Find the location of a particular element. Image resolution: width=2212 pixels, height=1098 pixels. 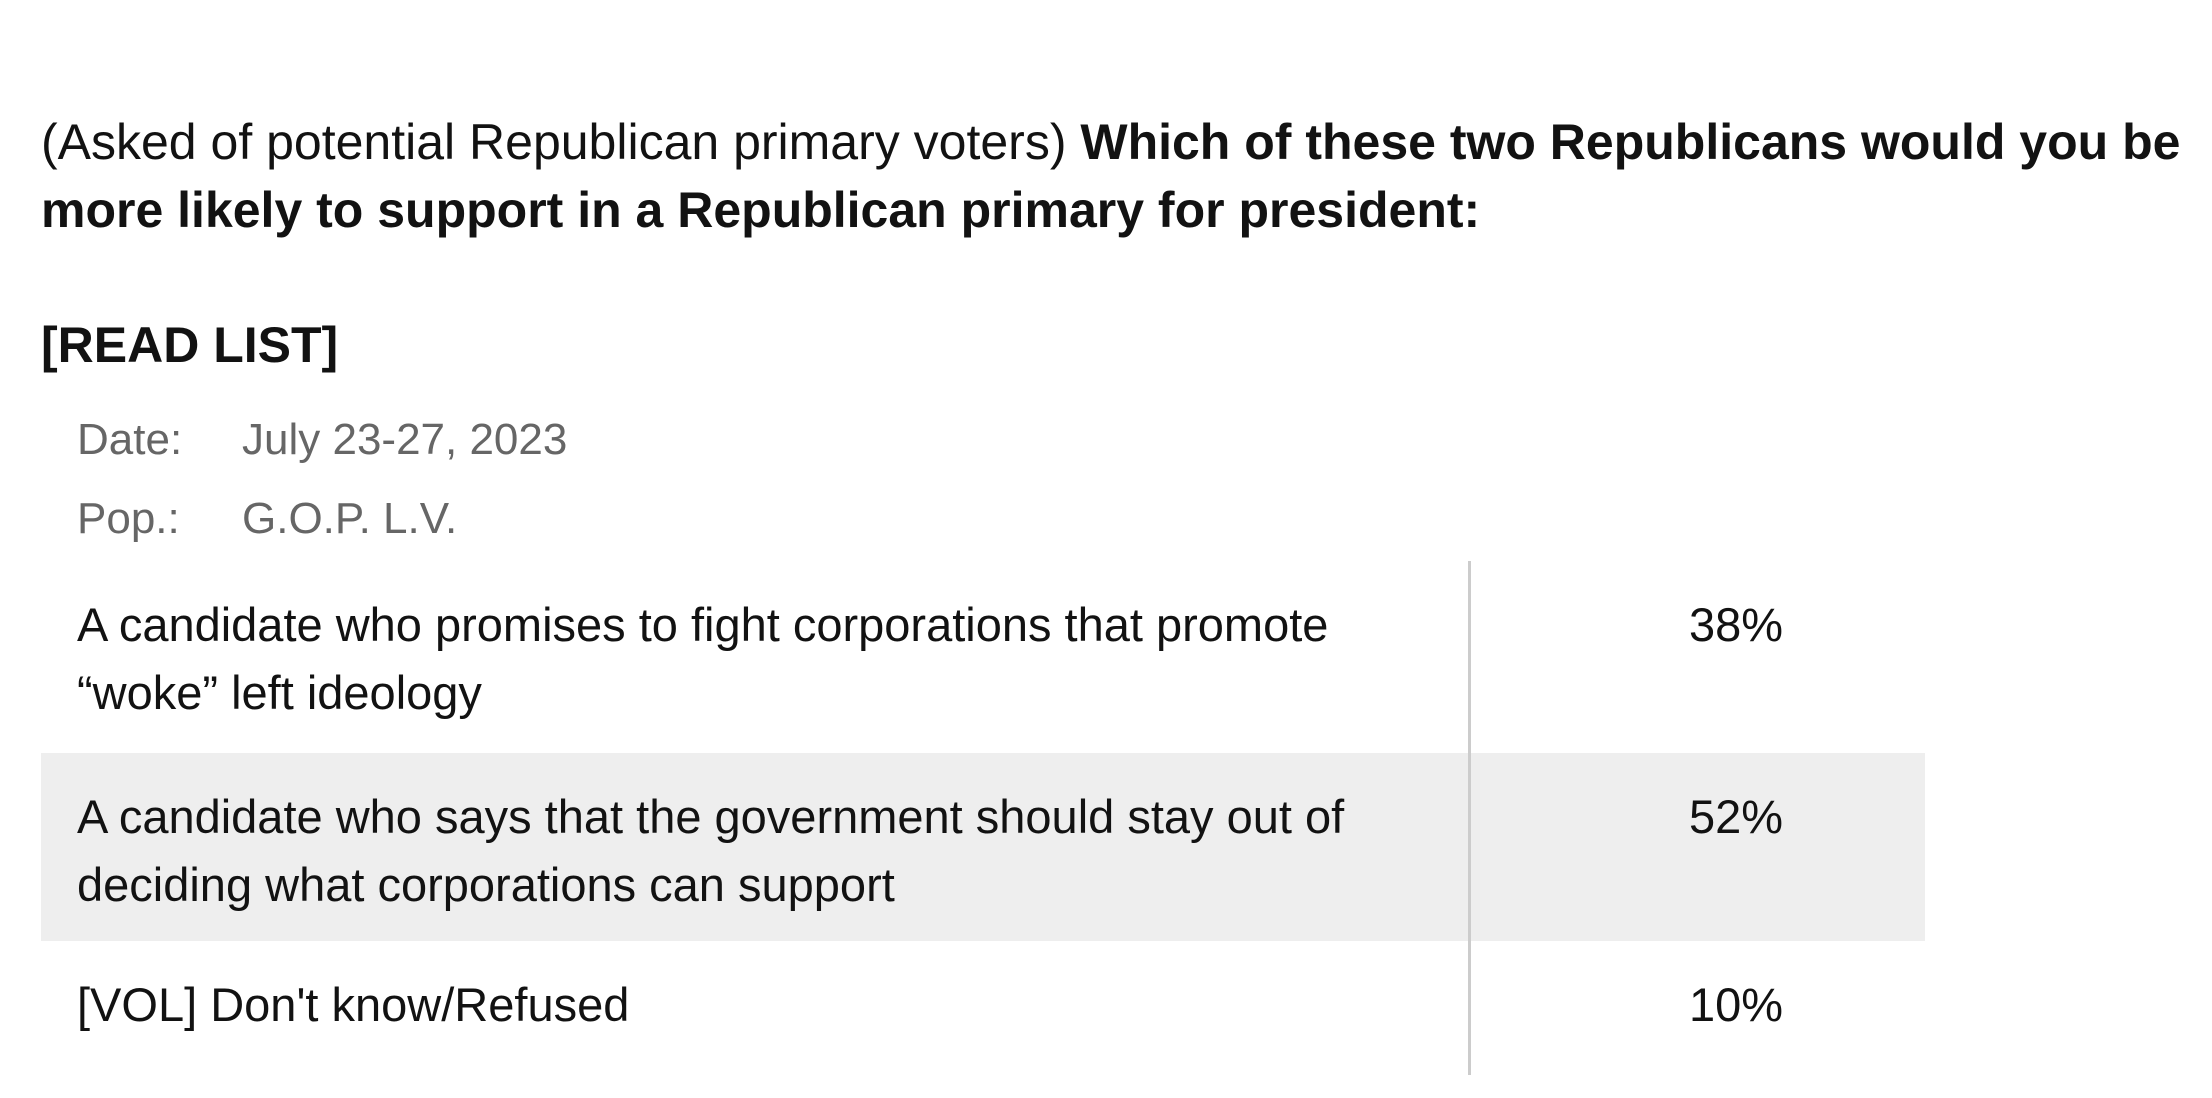

meta-population: Pop.: G.O.P. L.V. is located at coordinates (267, 519).